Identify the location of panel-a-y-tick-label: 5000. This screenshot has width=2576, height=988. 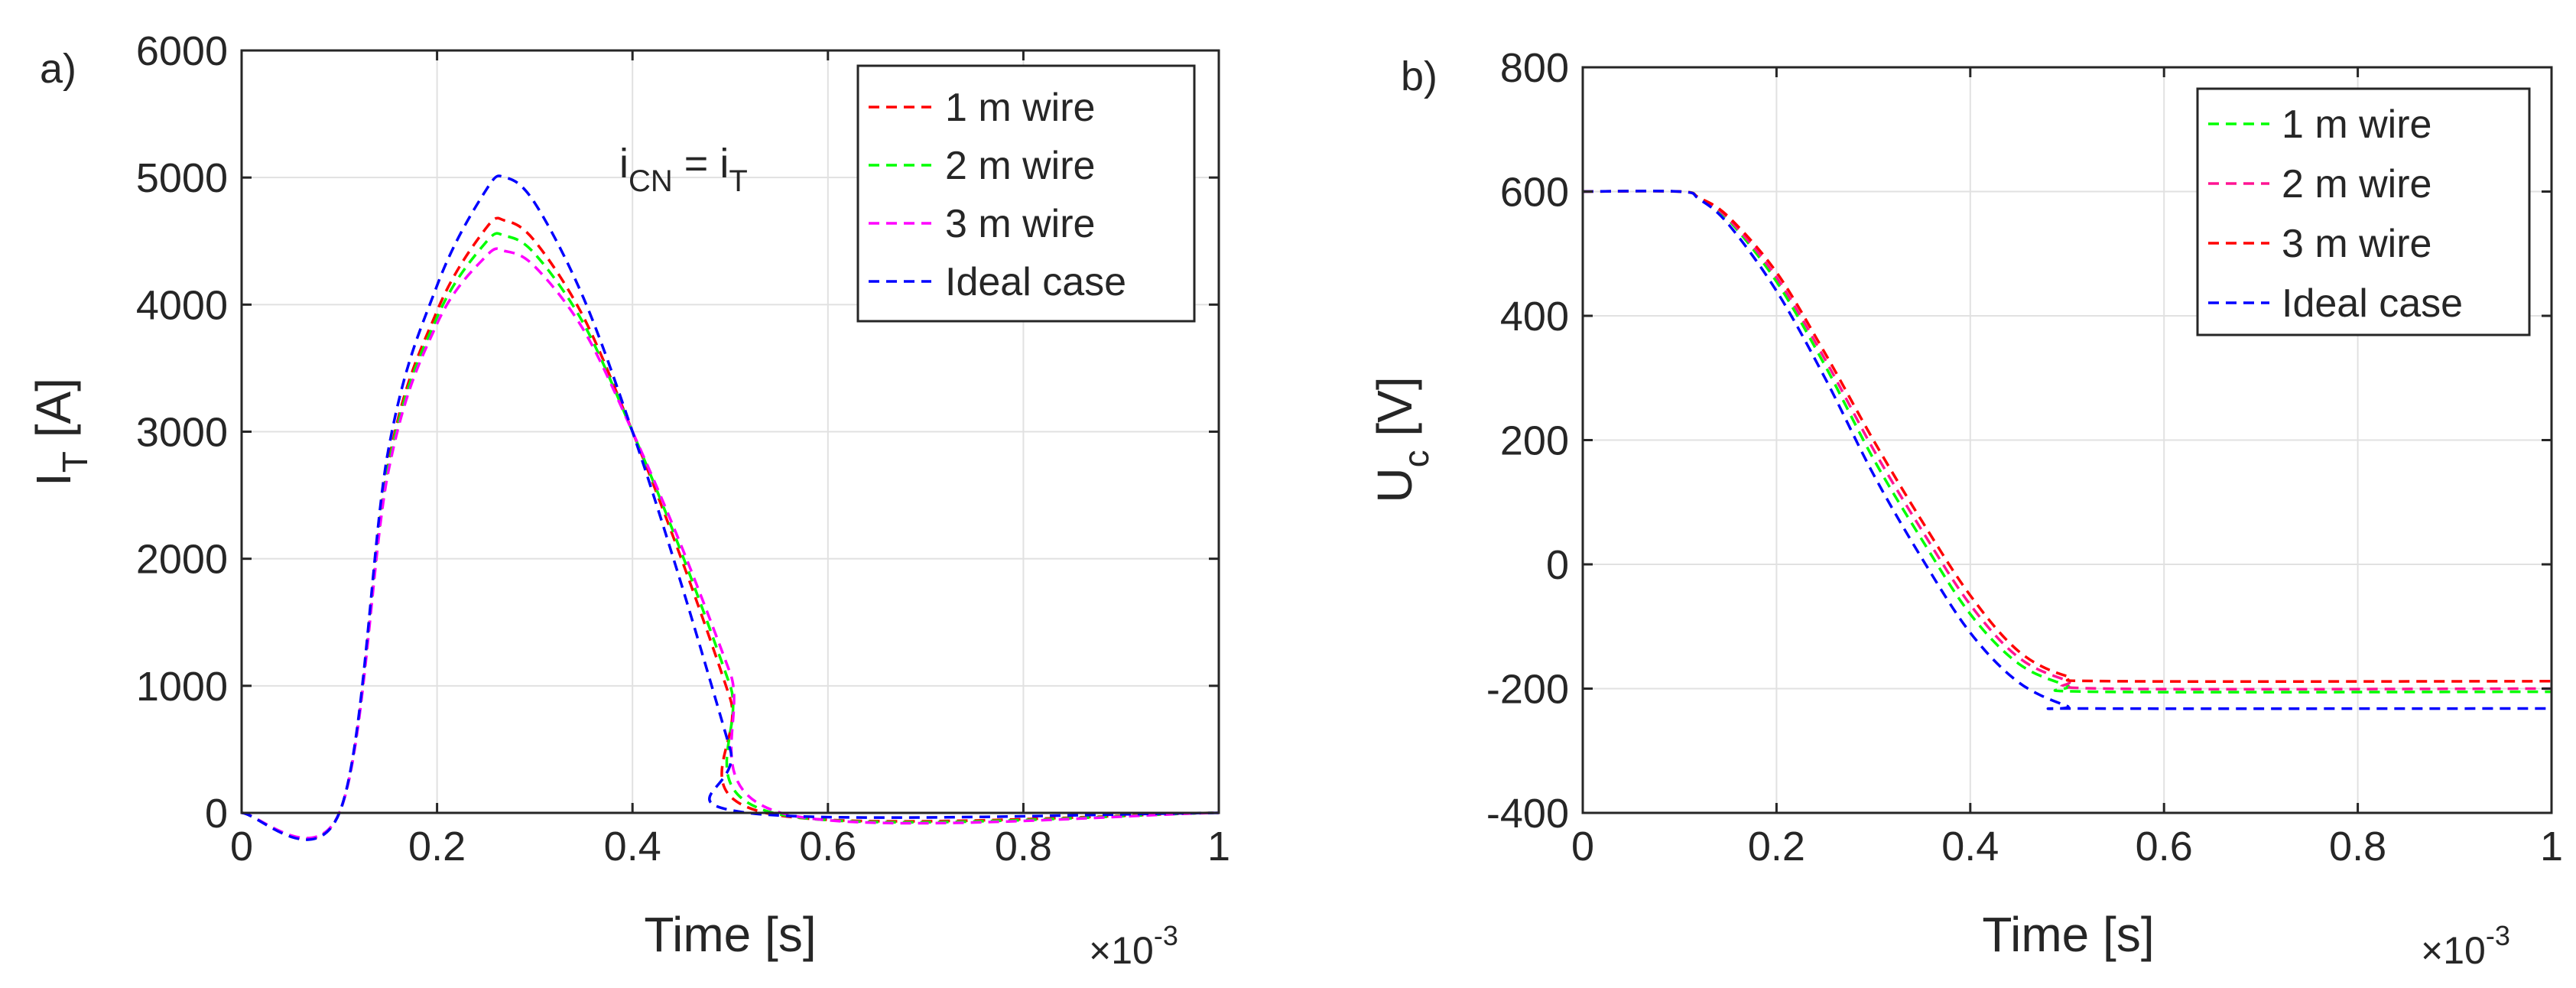
(182, 178).